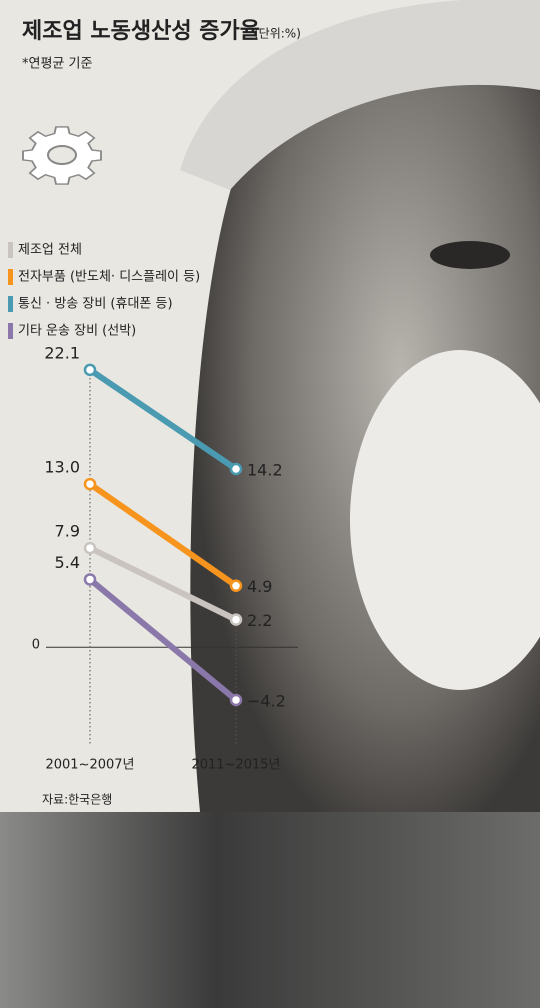 The image size is (540, 1008). Describe the element at coordinates (470, 255) in the screenshot. I see `photo-eye` at that location.